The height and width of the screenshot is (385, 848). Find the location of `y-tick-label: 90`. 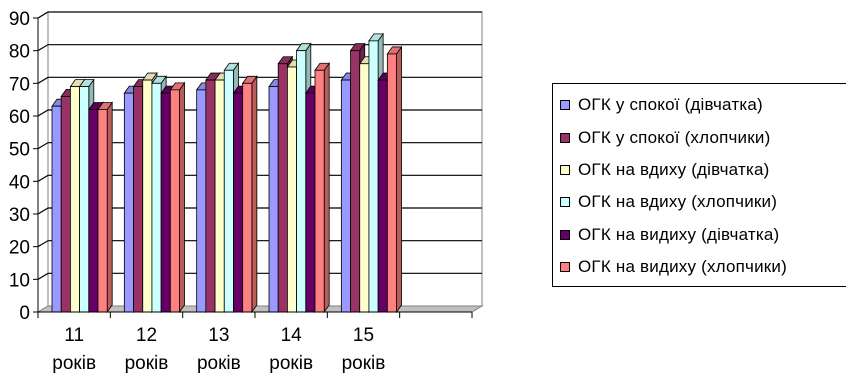

y-tick-label: 90 is located at coordinates (19, 19).